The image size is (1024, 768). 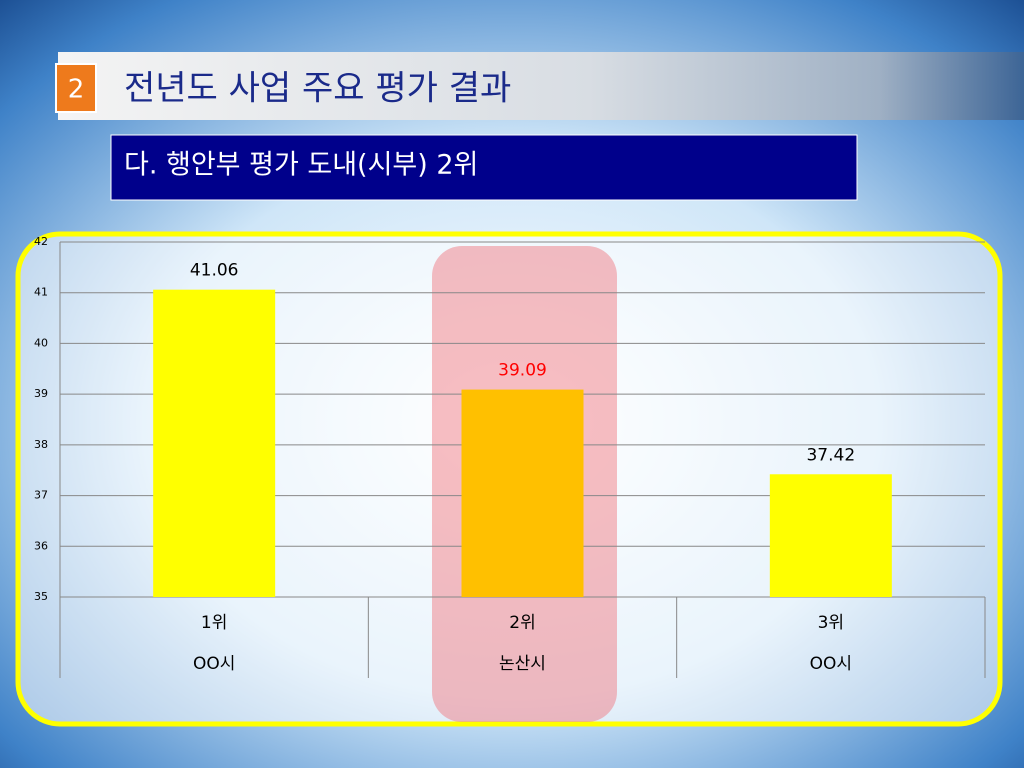 What do you see at coordinates (214, 623) in the screenshot?
I see `x-tick-label: 1위` at bounding box center [214, 623].